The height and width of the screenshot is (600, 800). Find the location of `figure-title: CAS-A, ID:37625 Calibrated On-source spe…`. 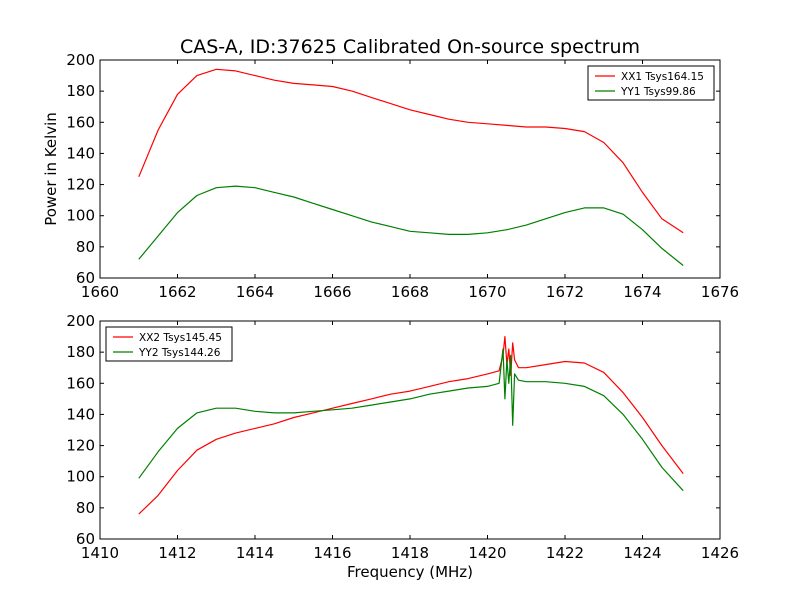

figure-title: CAS-A, ID:37625 Calibrated On-source spe… is located at coordinates (410, 47).